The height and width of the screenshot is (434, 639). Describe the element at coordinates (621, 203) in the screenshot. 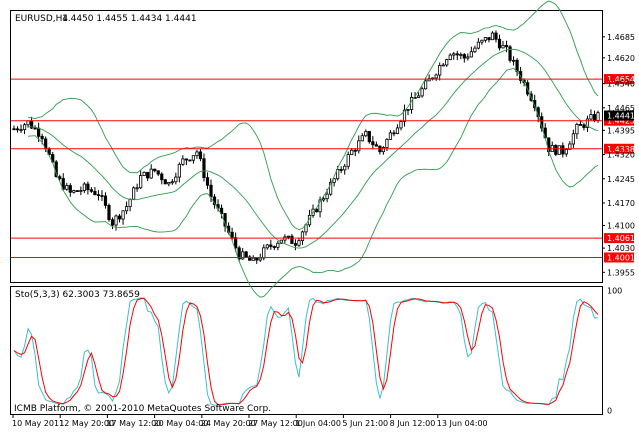

I see `price-tick-label: 1.4170` at that location.